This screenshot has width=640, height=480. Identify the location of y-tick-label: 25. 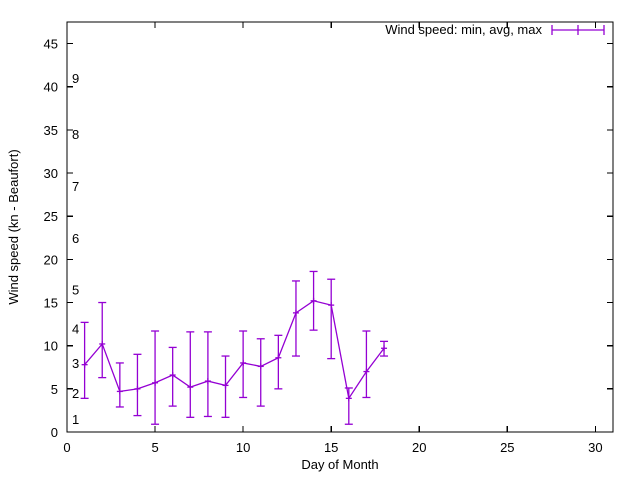
(51, 216).